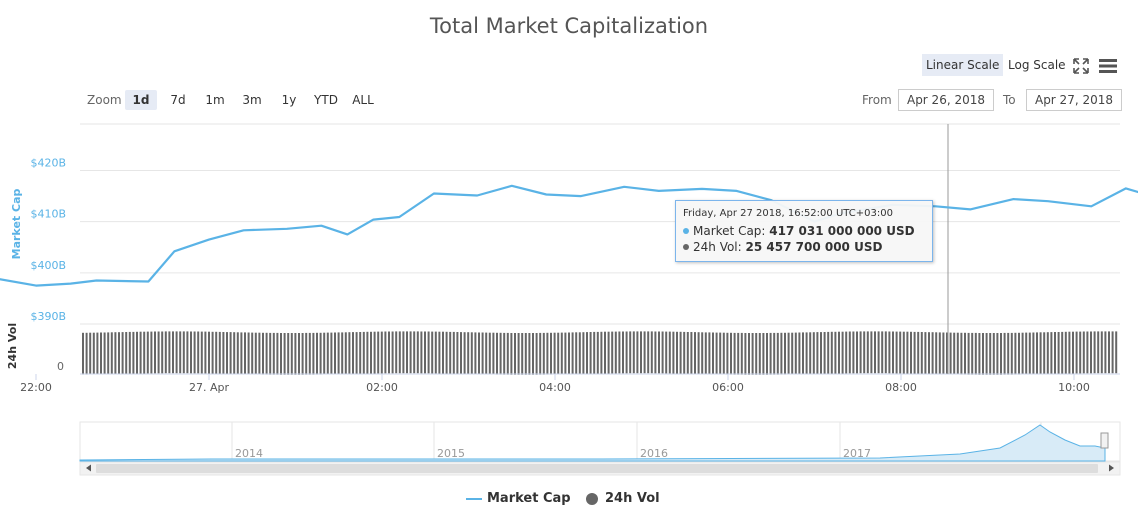  What do you see at coordinates (901, 387) in the screenshot?
I see `x-tick-label: 08:00` at bounding box center [901, 387].